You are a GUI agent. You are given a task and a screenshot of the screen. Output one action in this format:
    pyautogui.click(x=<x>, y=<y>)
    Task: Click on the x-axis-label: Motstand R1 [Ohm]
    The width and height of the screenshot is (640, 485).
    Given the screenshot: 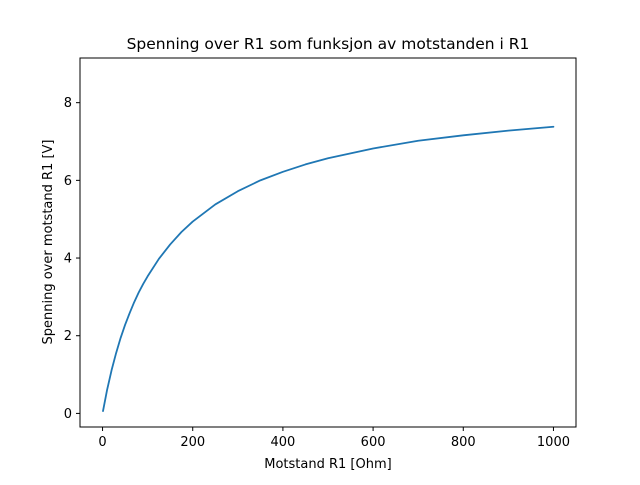 What is the action you would take?
    pyautogui.click(x=327, y=464)
    